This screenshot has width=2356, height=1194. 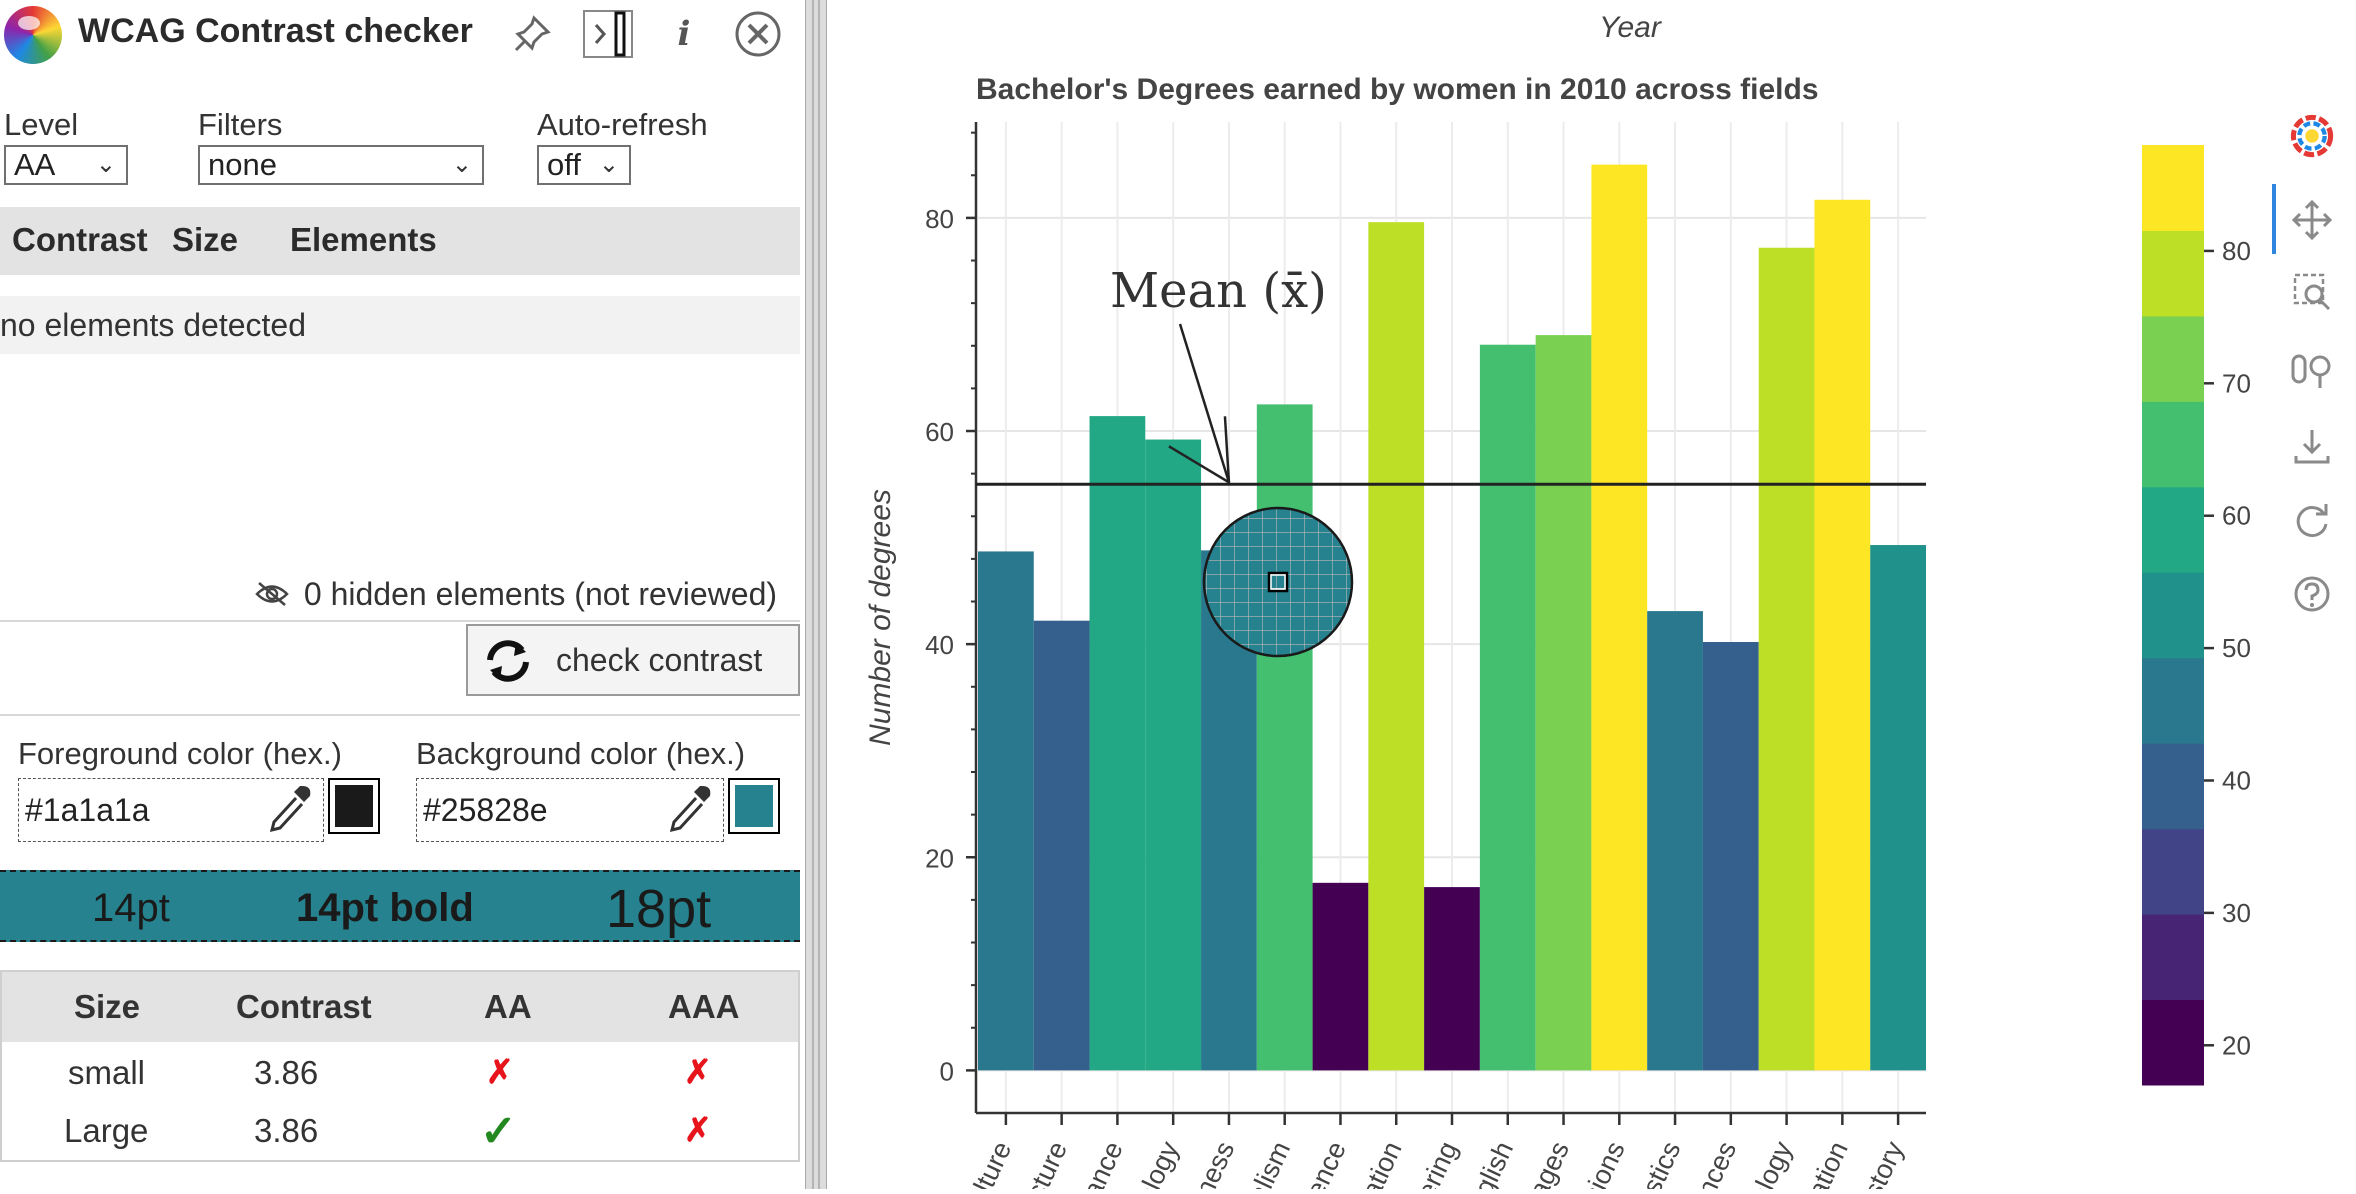 What do you see at coordinates (1451, 404) in the screenshot?
I see `mean-line` at bounding box center [1451, 404].